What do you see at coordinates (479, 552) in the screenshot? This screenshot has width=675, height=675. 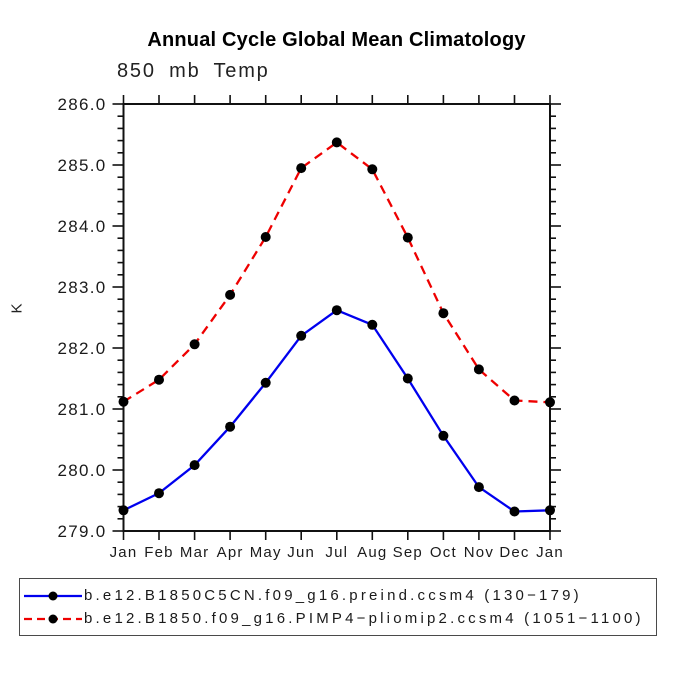 I see `x-tick-label: Nov` at bounding box center [479, 552].